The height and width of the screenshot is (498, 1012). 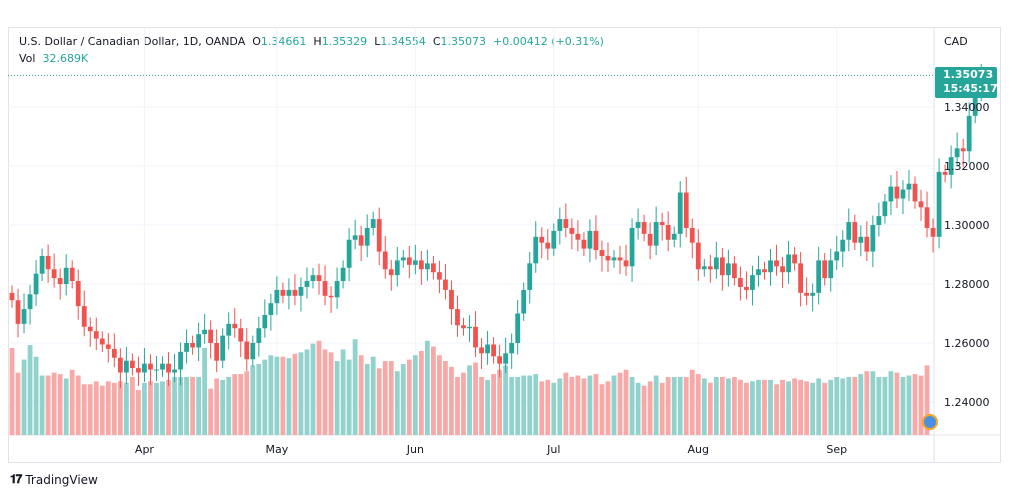 What do you see at coordinates (956, 41) in the screenshot?
I see `currency-label: CAD` at bounding box center [956, 41].